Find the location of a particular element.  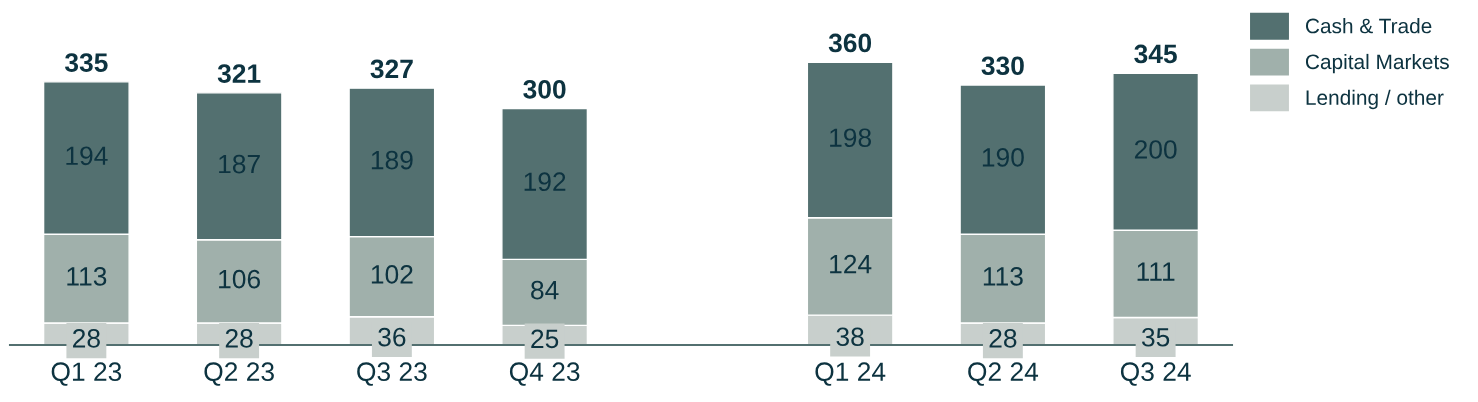

x-tick-label: Q3 24 is located at coordinates (1155, 374).